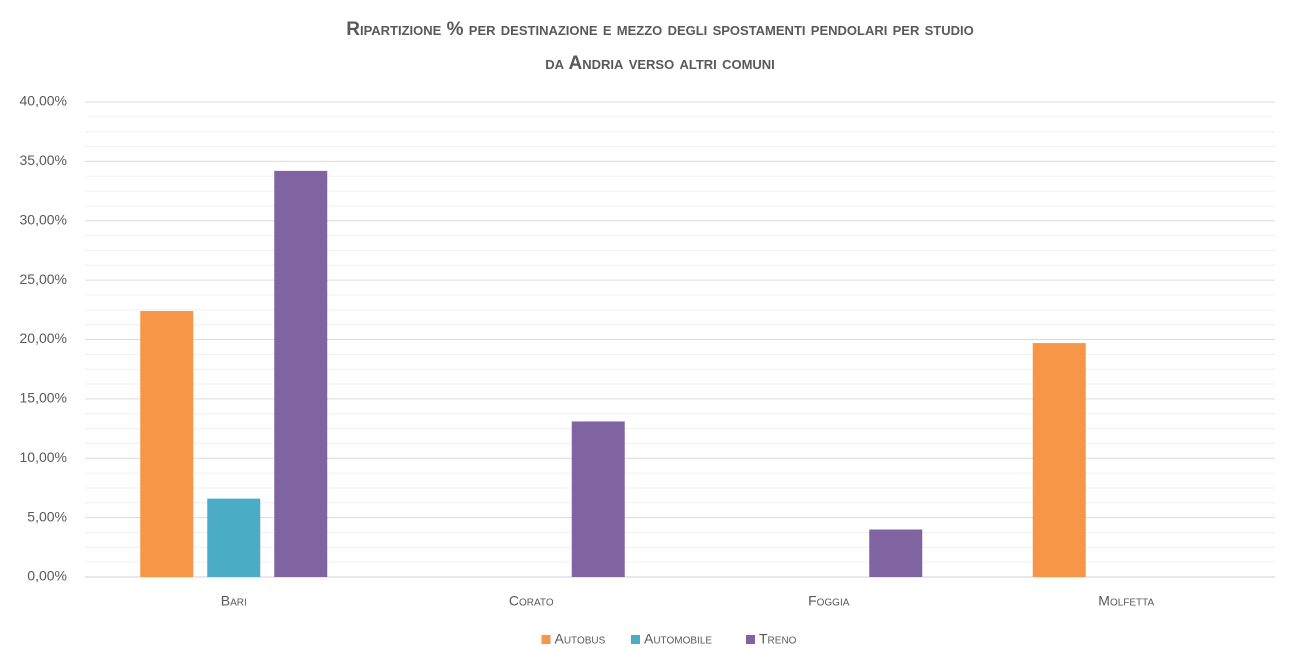 The width and height of the screenshot is (1291, 650). I want to click on y-tick-label: 0,00%, so click(47, 576).